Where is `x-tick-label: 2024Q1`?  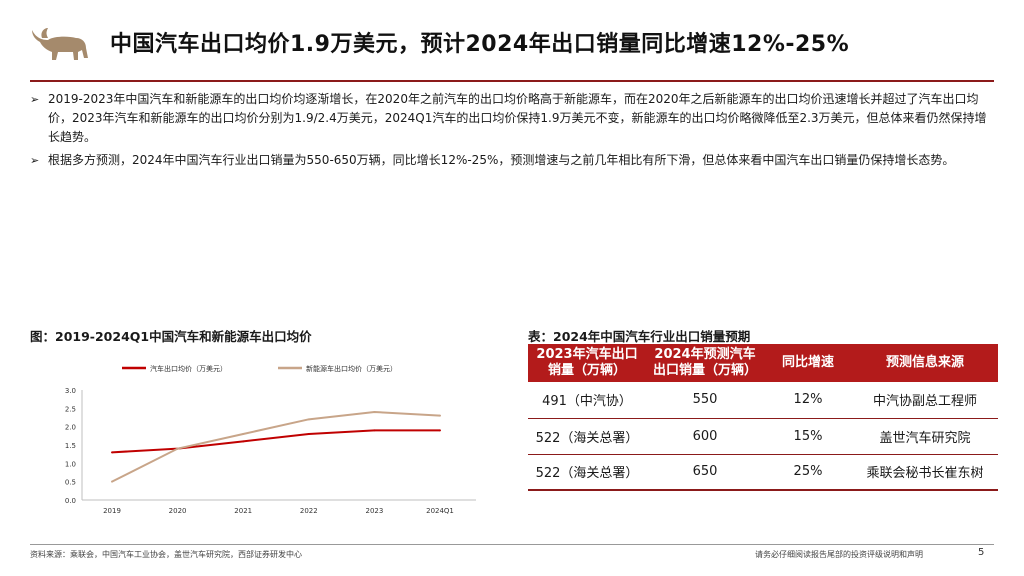 x-tick-label: 2024Q1 is located at coordinates (440, 511).